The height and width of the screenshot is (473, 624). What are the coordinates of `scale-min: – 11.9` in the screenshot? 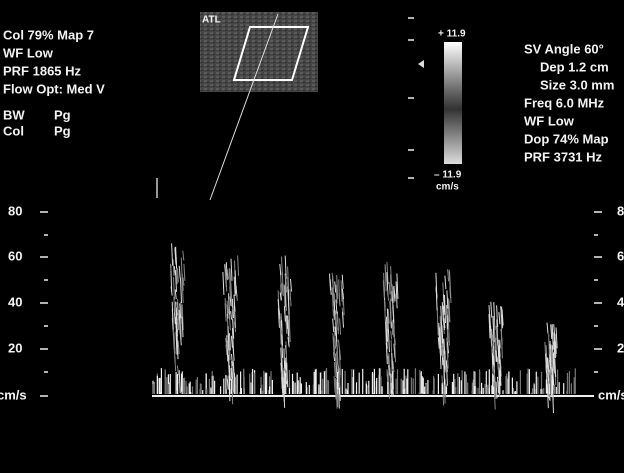 It's located at (448, 175).